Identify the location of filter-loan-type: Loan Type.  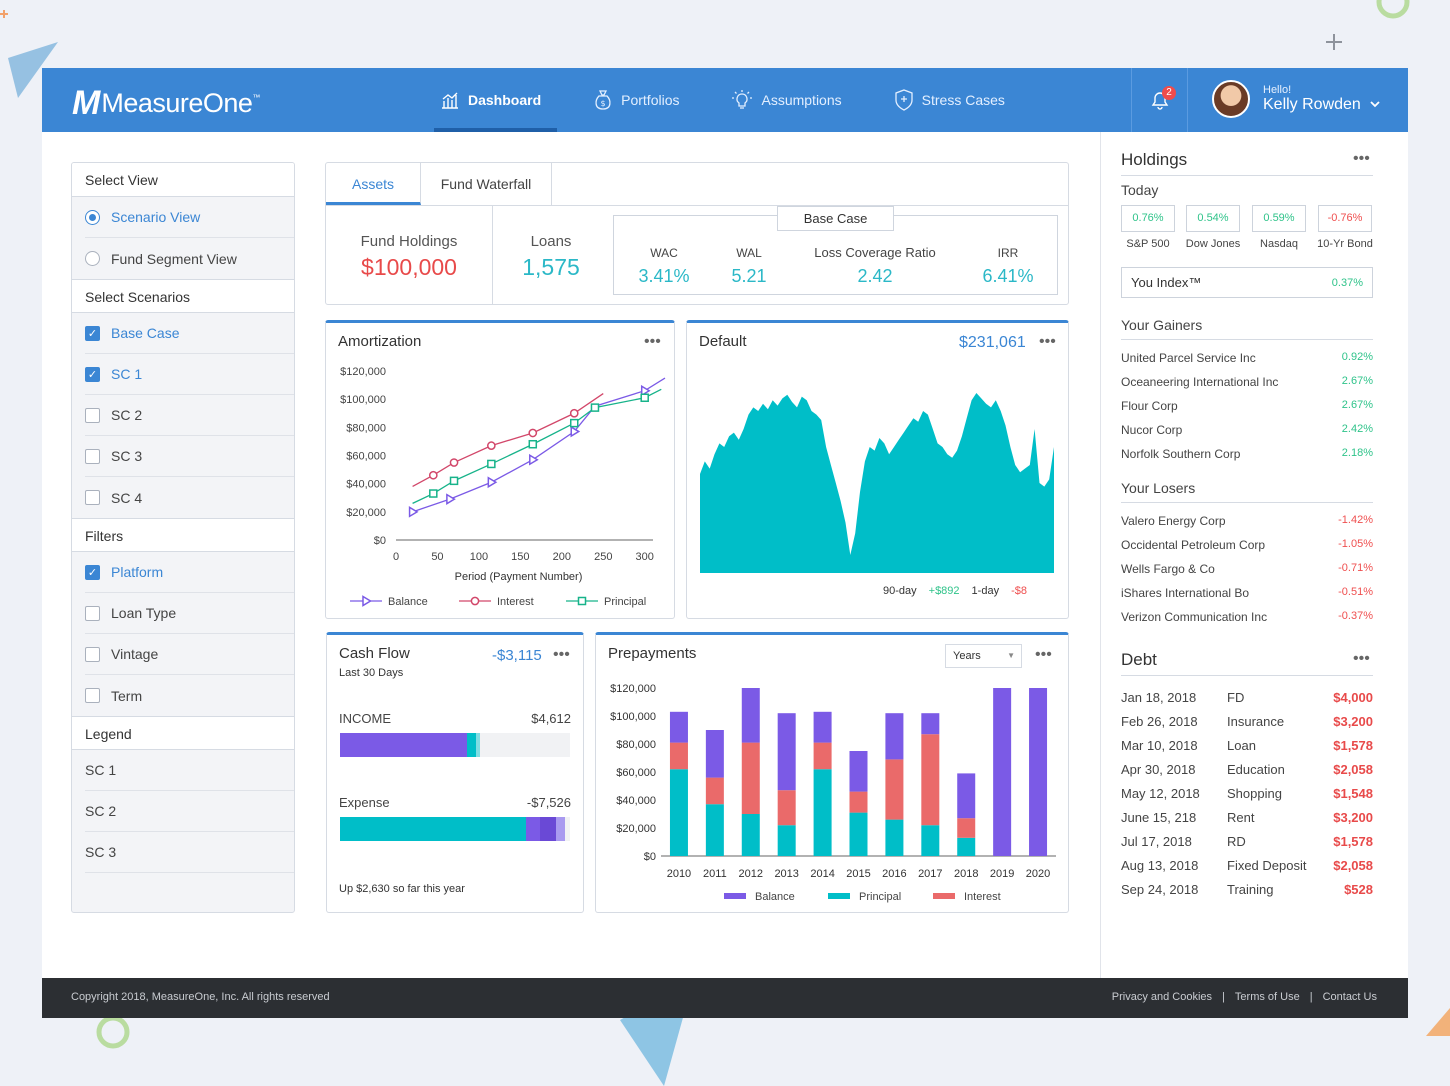
(189, 613).